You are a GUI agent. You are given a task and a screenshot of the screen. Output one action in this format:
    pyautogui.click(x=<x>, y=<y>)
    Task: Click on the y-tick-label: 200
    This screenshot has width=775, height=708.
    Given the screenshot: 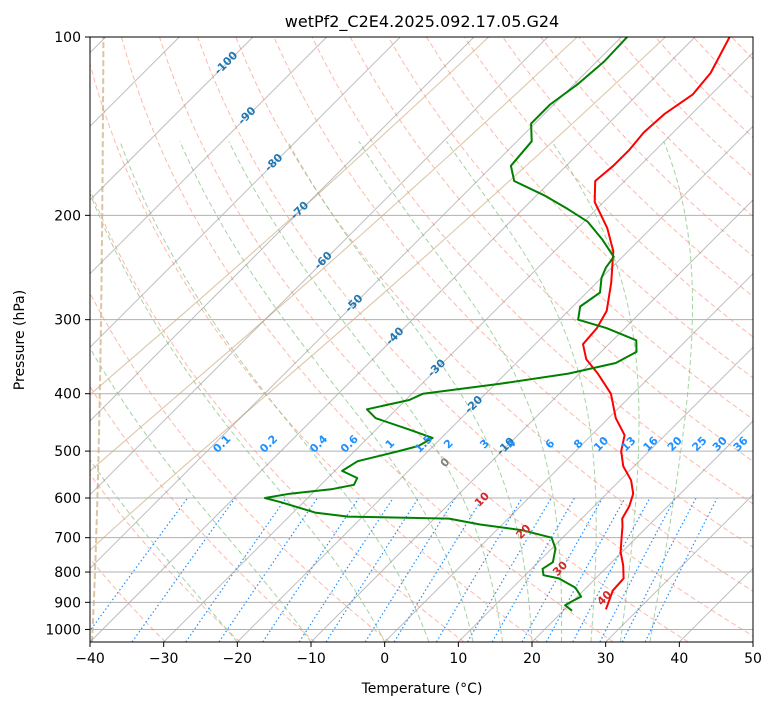 What is the action you would take?
    pyautogui.click(x=67, y=216)
    